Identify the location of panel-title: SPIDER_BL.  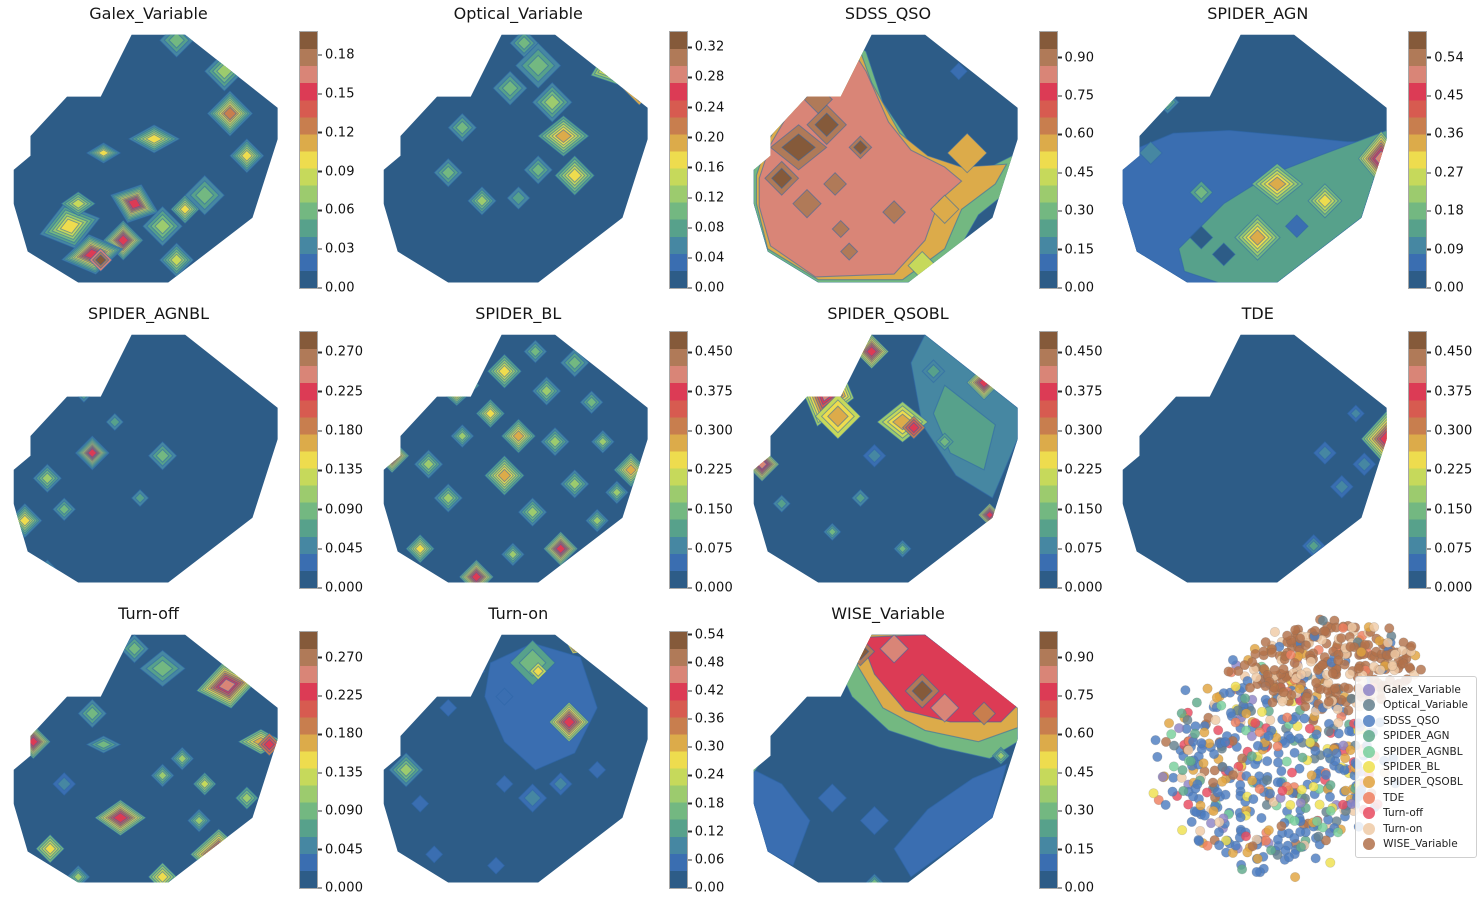
(518, 313).